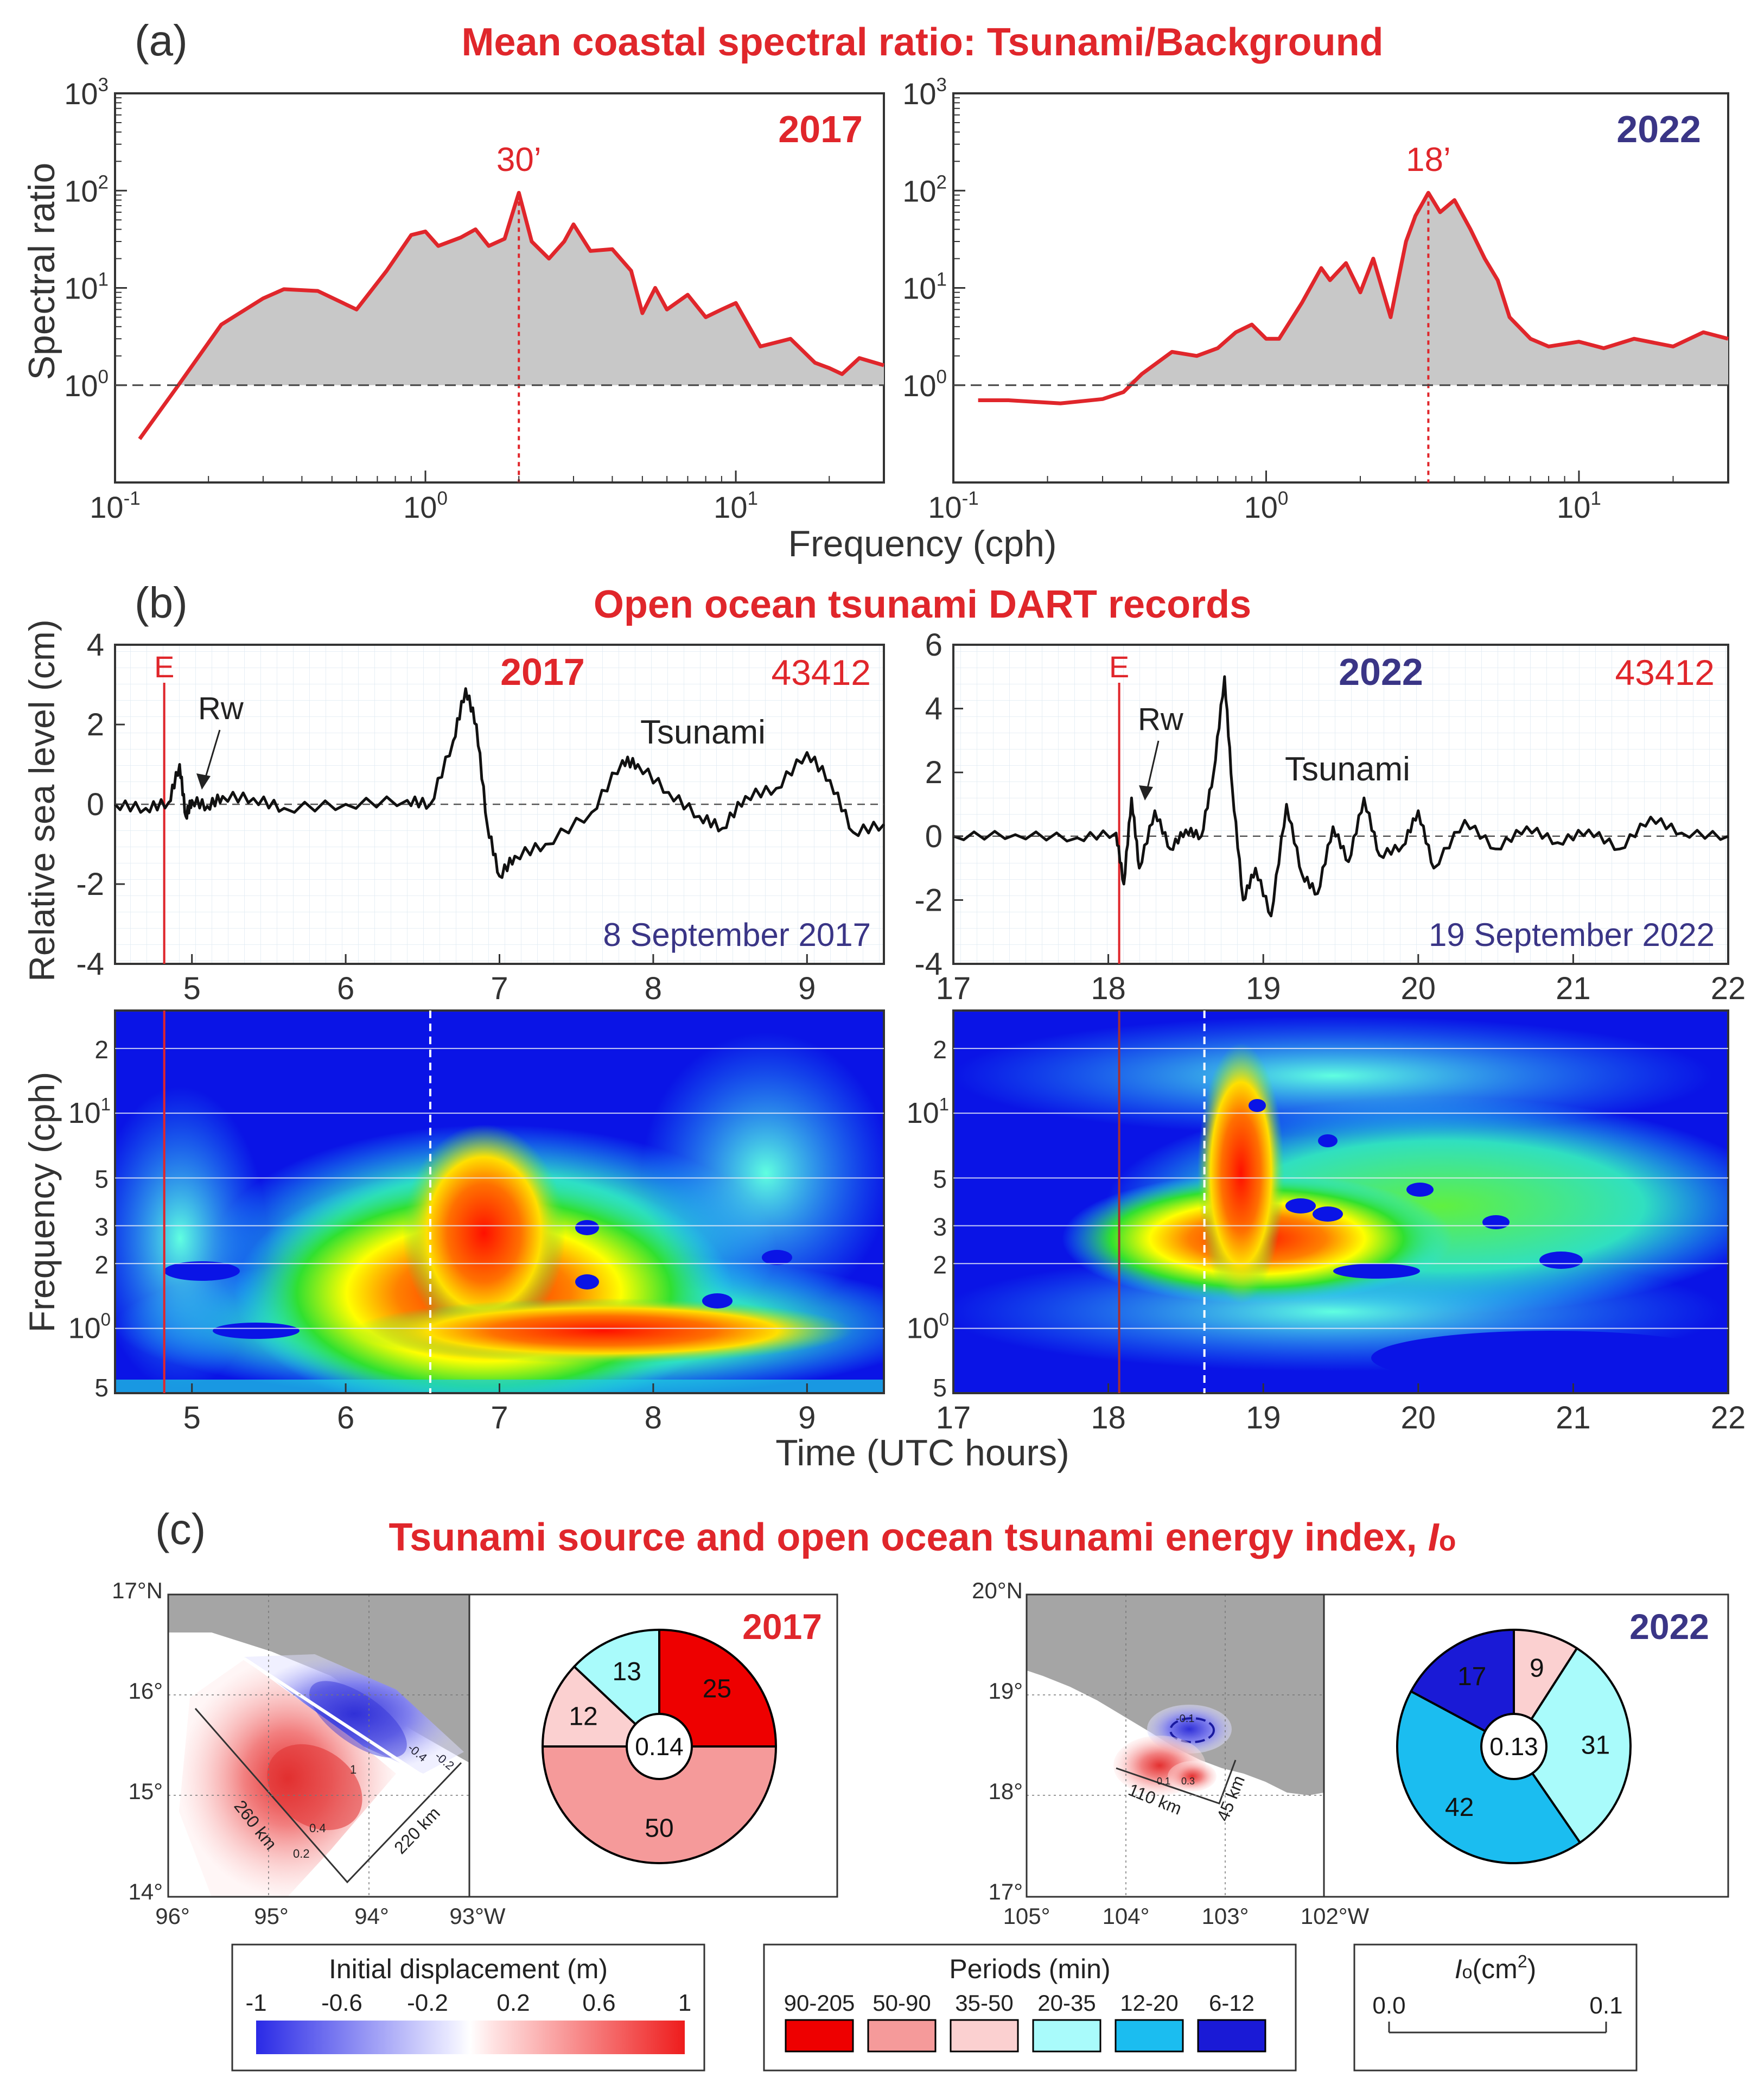  Describe the element at coordinates (1192, 1776) in the screenshot. I see `positive-displacement` at that location.